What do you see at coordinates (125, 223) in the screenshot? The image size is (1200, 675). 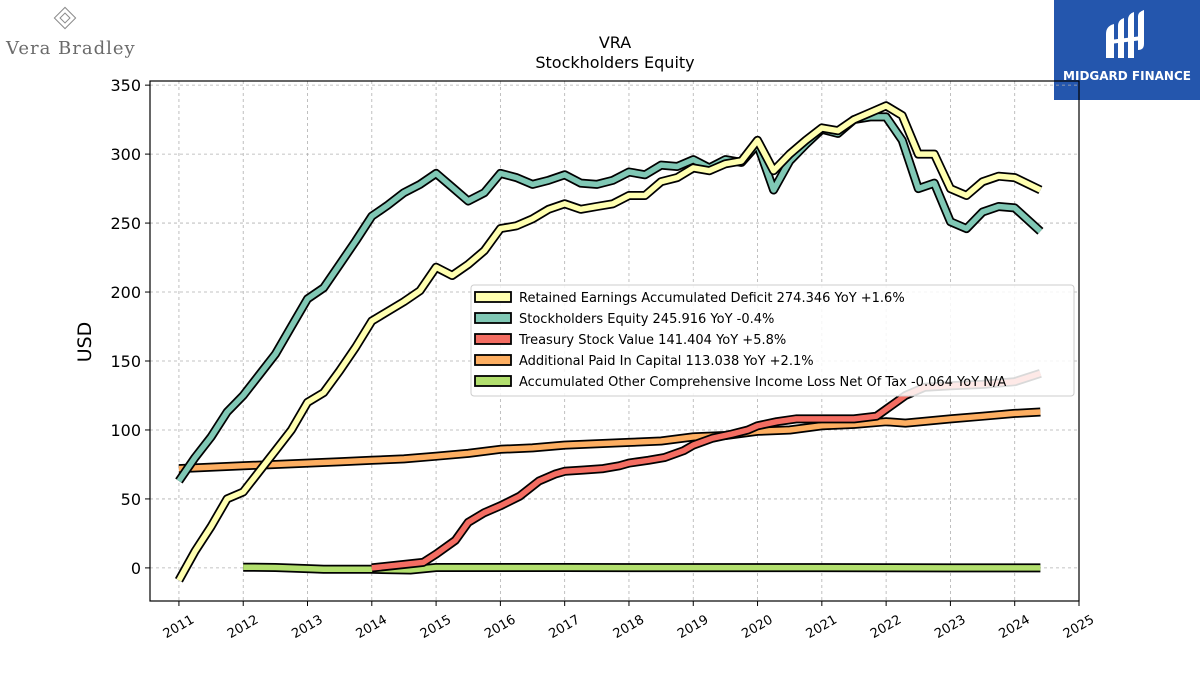 I see `y-tick-label: 250` at bounding box center [125, 223].